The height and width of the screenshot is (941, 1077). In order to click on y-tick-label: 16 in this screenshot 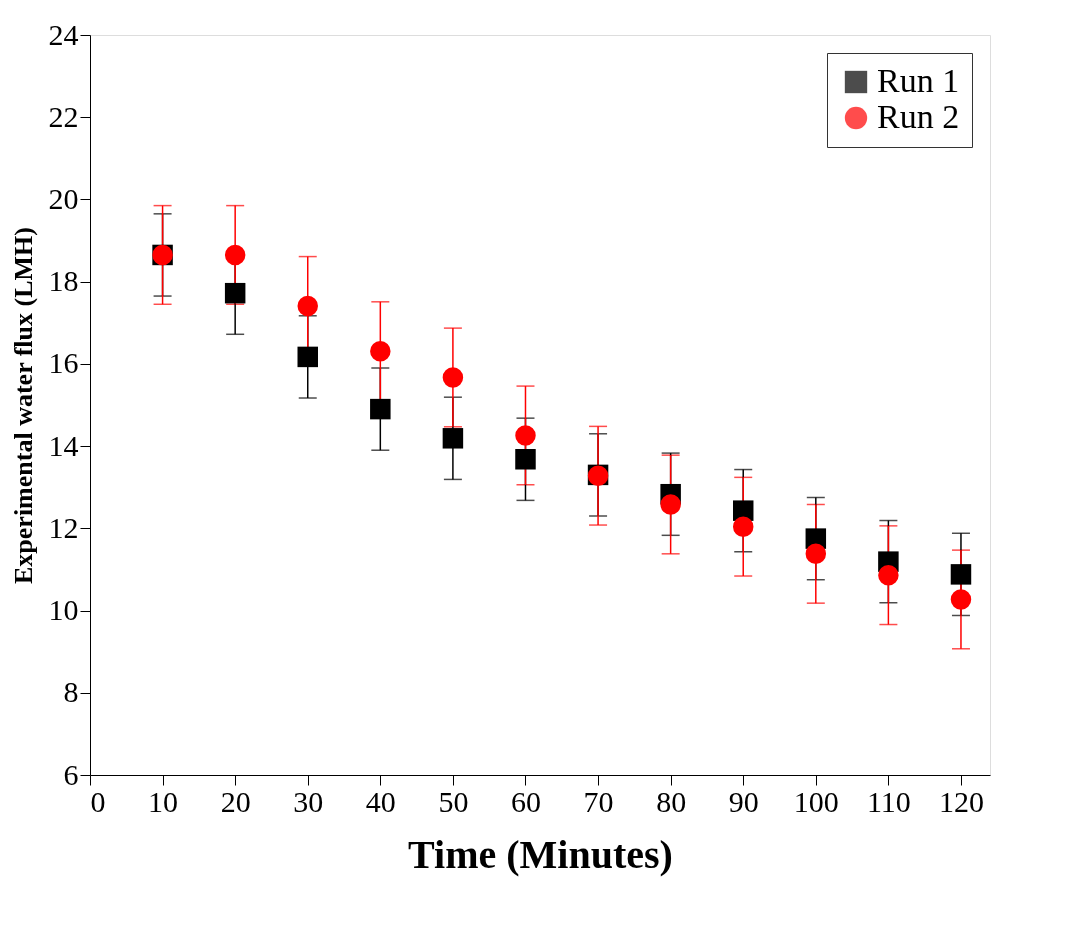, I will do `click(63, 363)`.